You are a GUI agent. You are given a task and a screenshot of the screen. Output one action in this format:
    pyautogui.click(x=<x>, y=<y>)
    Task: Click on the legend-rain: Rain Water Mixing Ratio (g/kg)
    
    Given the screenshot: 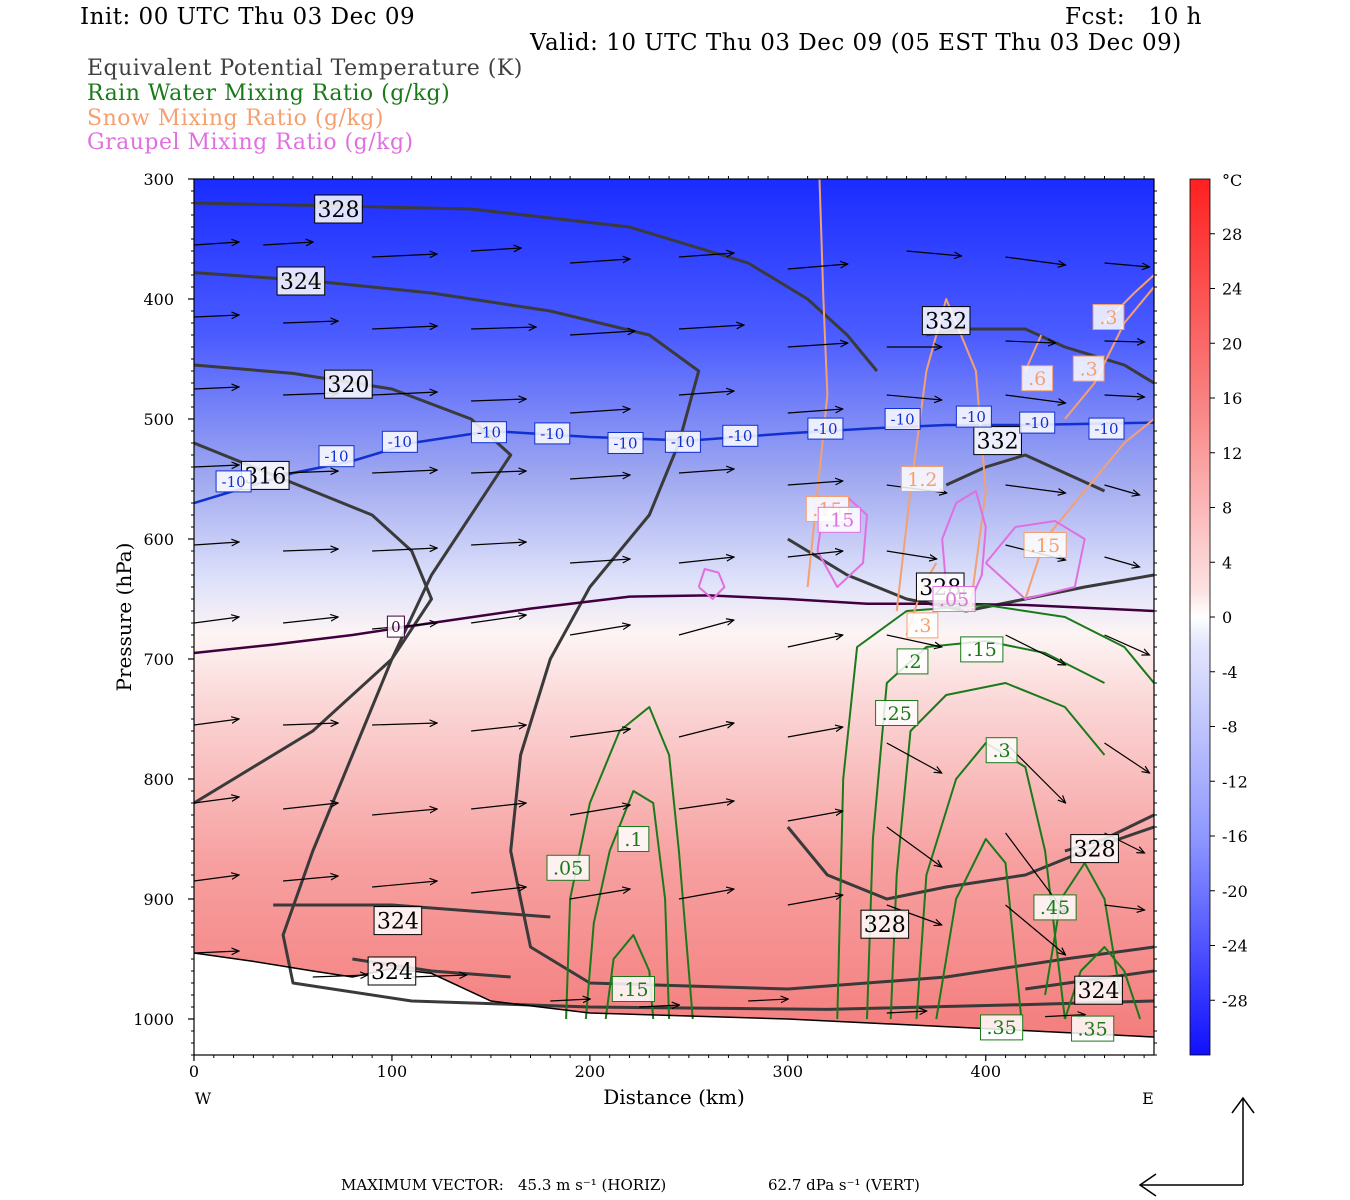 What is the action you would take?
    pyautogui.click(x=269, y=93)
    